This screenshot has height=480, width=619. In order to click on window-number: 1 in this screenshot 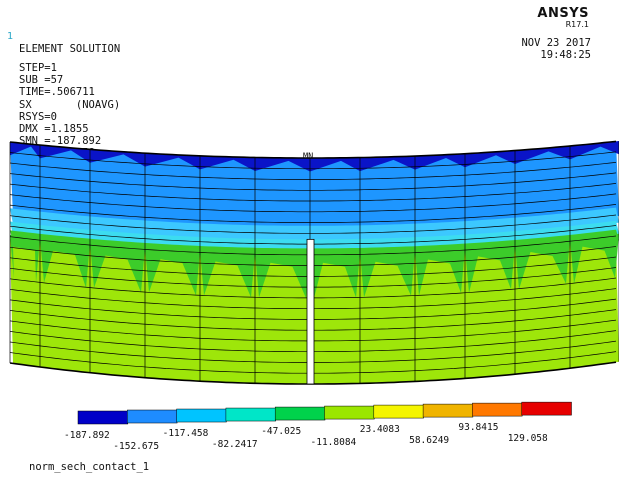, I will do `click(10, 36)`.